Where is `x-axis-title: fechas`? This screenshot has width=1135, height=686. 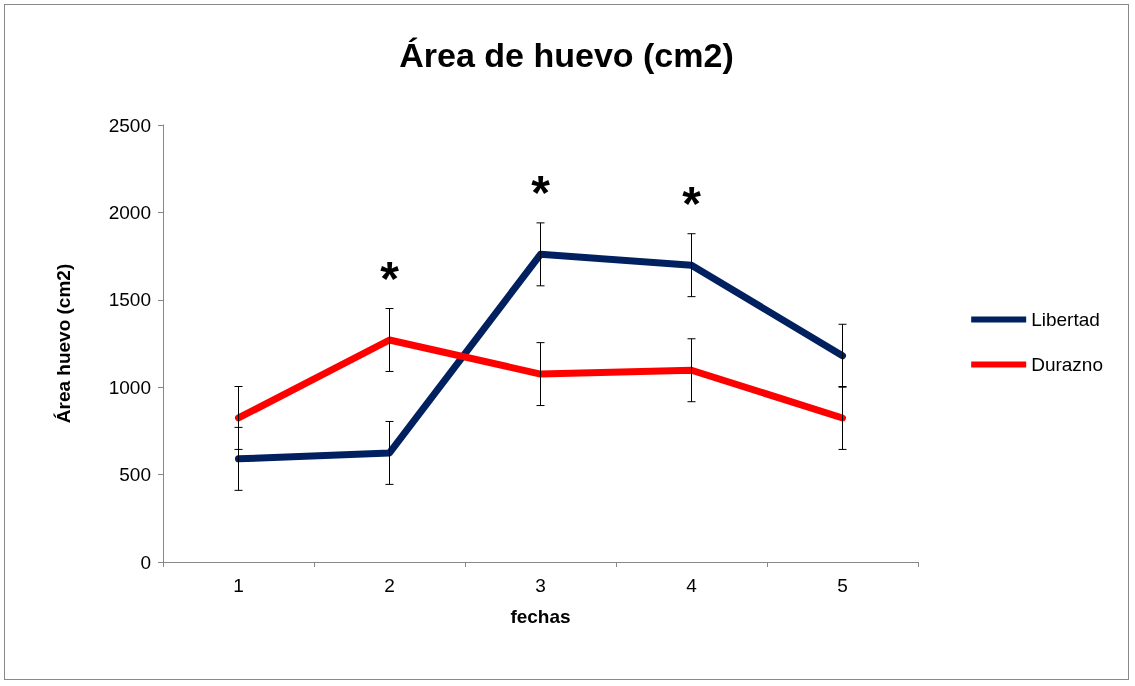 x-axis-title: fechas is located at coordinates (540, 616).